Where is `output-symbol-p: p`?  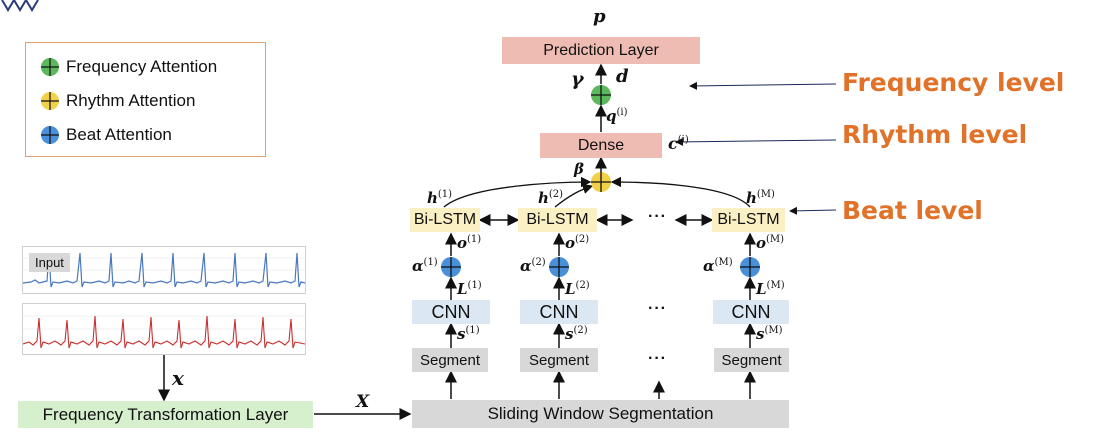
output-symbol-p: p is located at coordinates (599, 16).